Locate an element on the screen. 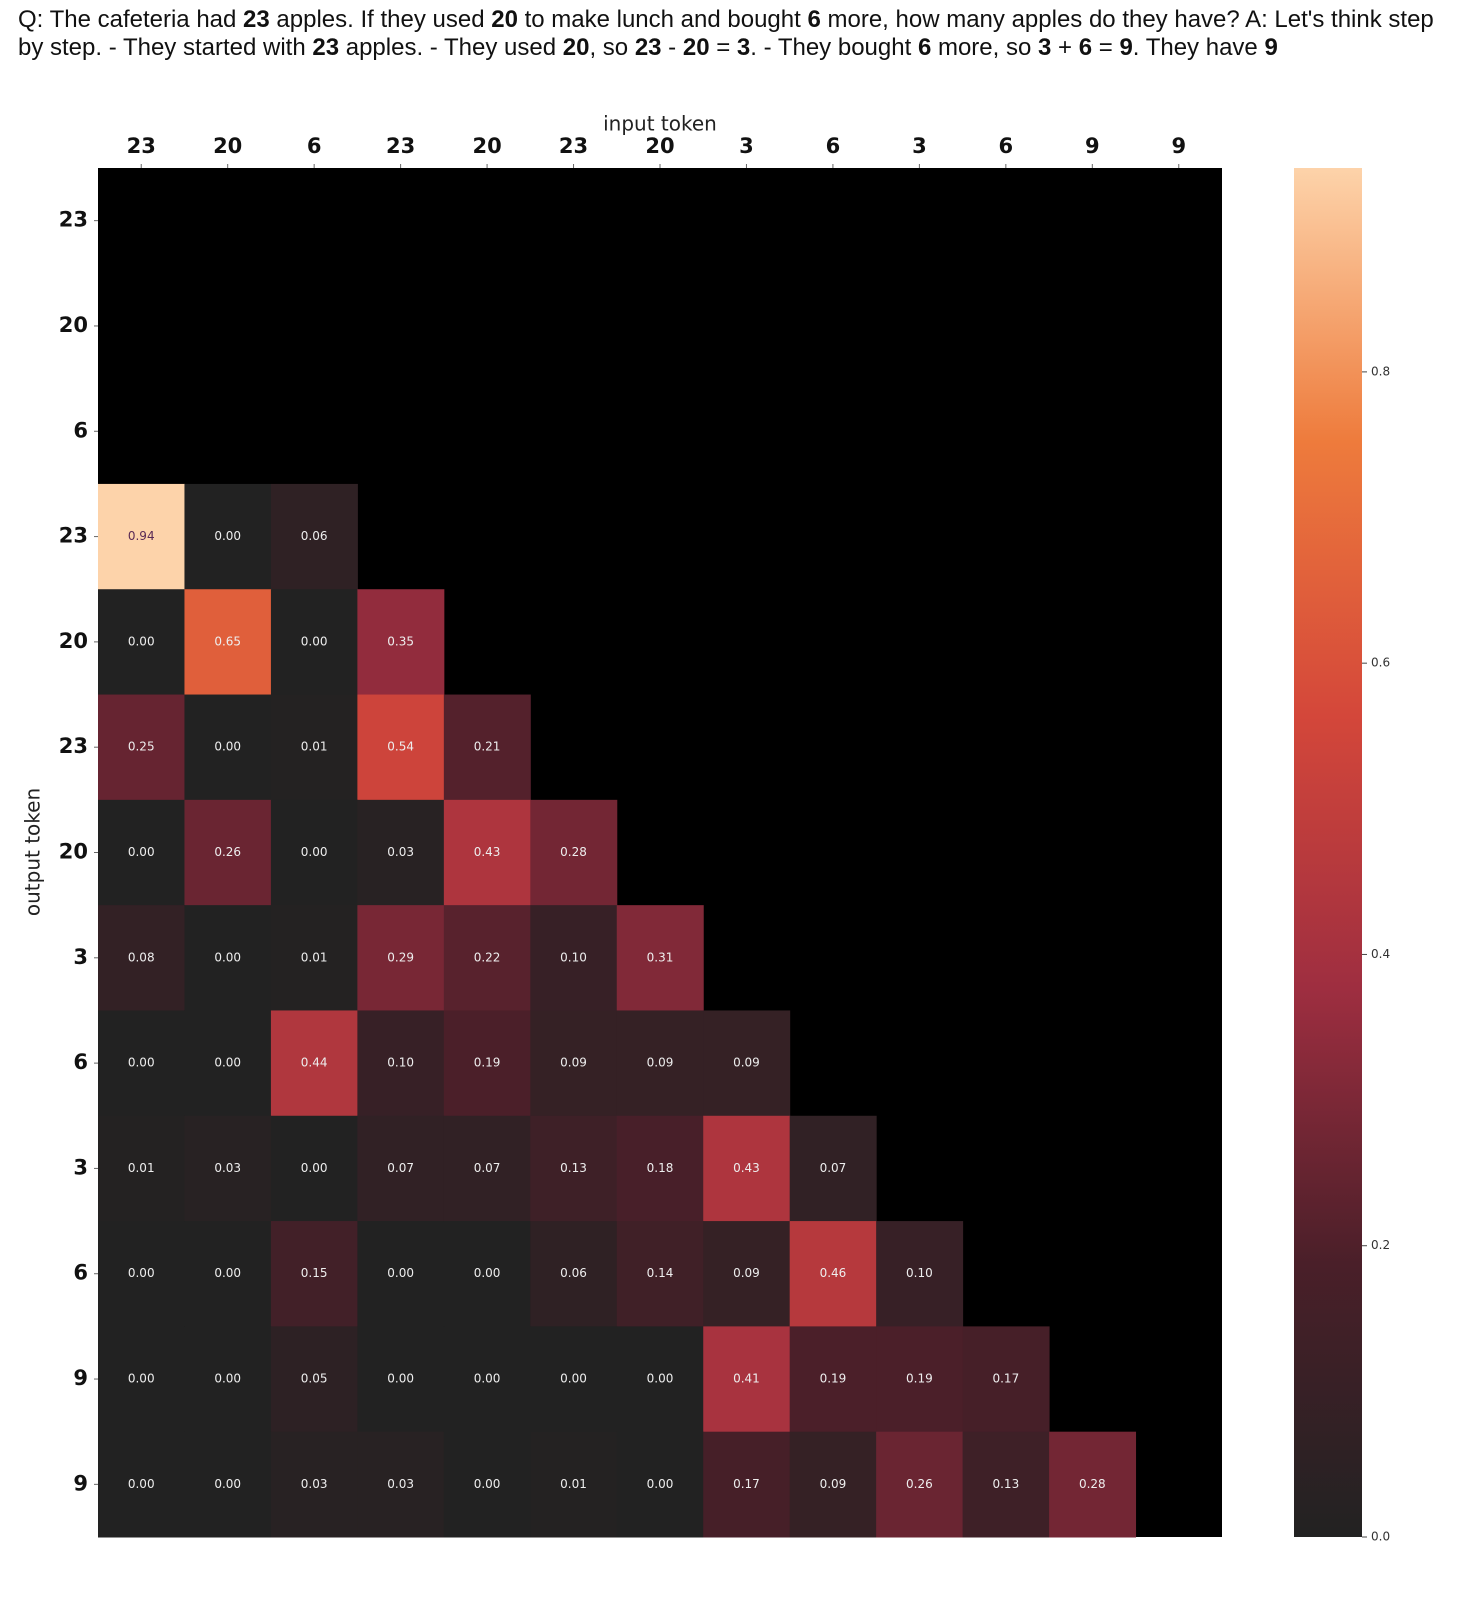  title-text: - is located at coordinates (672, 47).